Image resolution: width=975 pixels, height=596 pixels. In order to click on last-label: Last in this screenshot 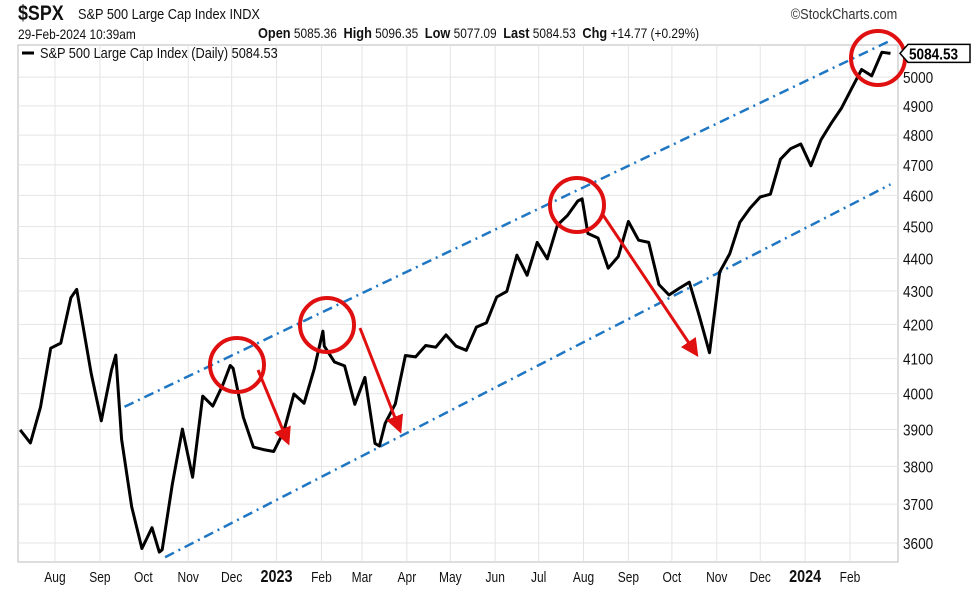, I will do `click(516, 33)`.